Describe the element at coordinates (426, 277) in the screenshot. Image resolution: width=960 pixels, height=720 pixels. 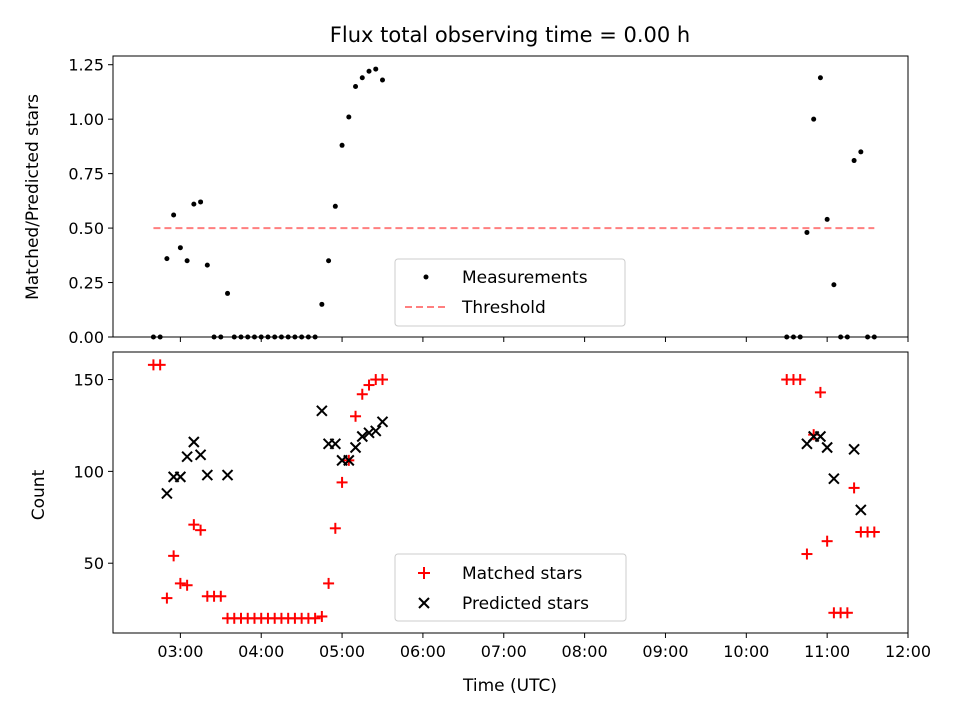
I see `legend-marker-measurements` at that location.